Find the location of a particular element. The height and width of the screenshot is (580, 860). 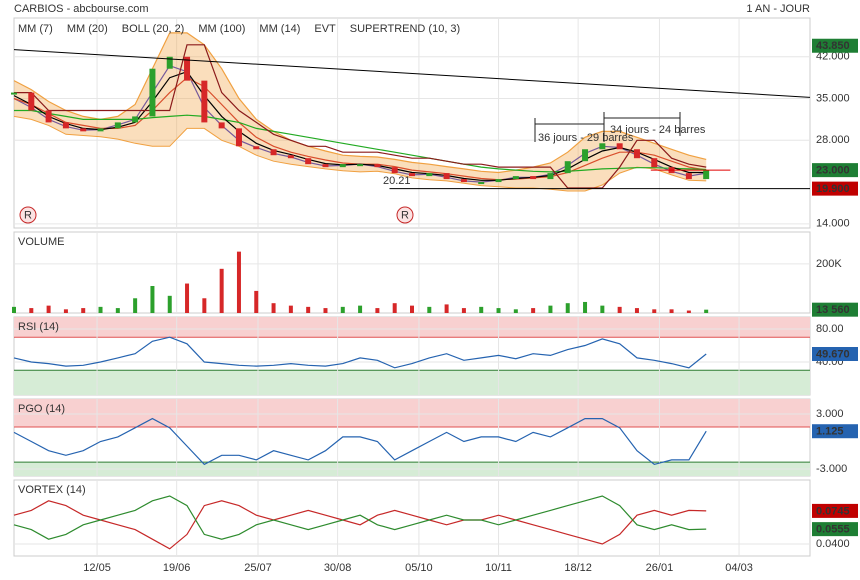

x-tick-label: 30/08 is located at coordinates (338, 568).